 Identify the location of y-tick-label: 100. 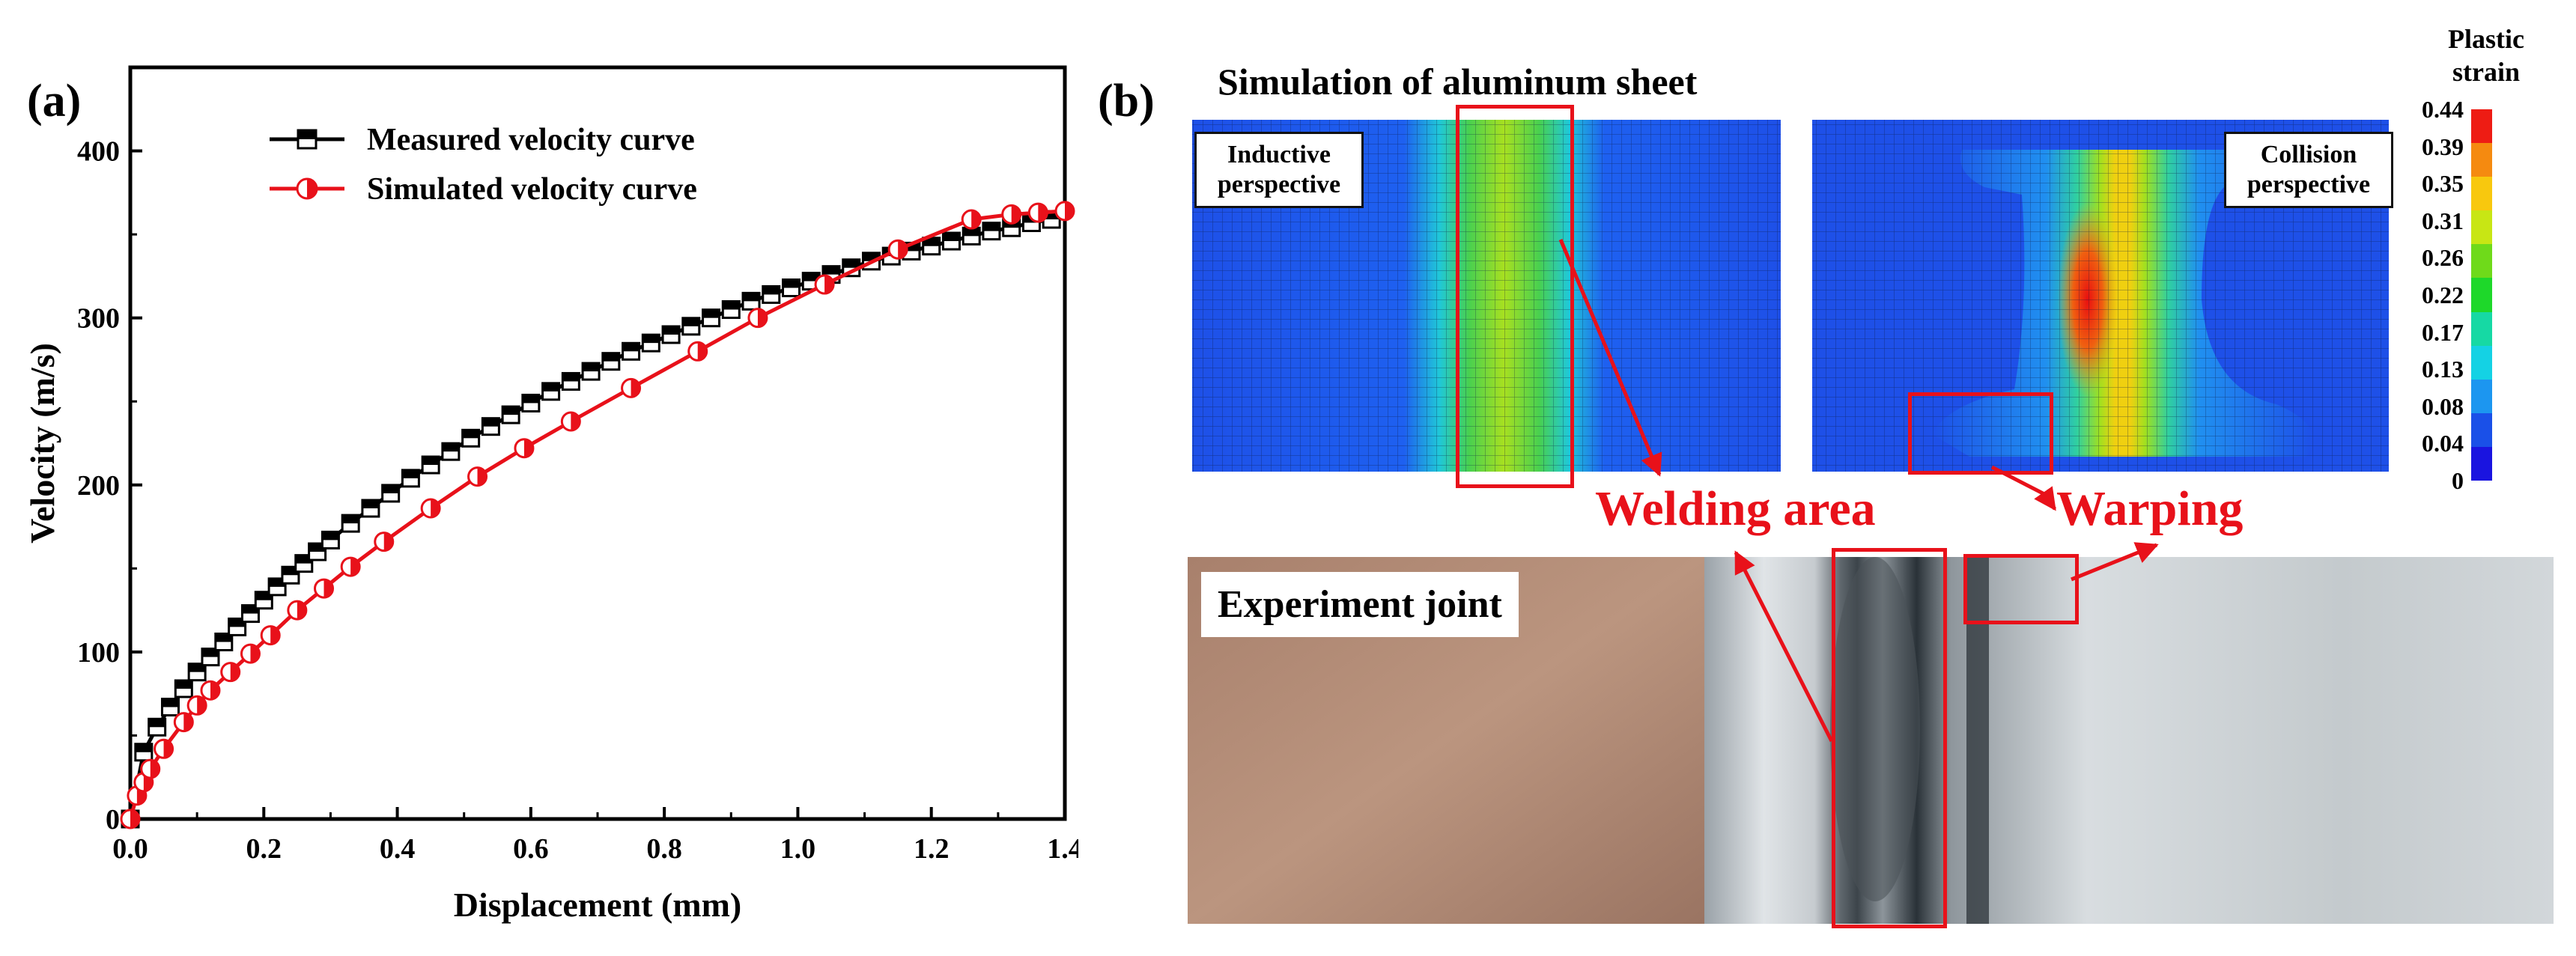
(98, 653).